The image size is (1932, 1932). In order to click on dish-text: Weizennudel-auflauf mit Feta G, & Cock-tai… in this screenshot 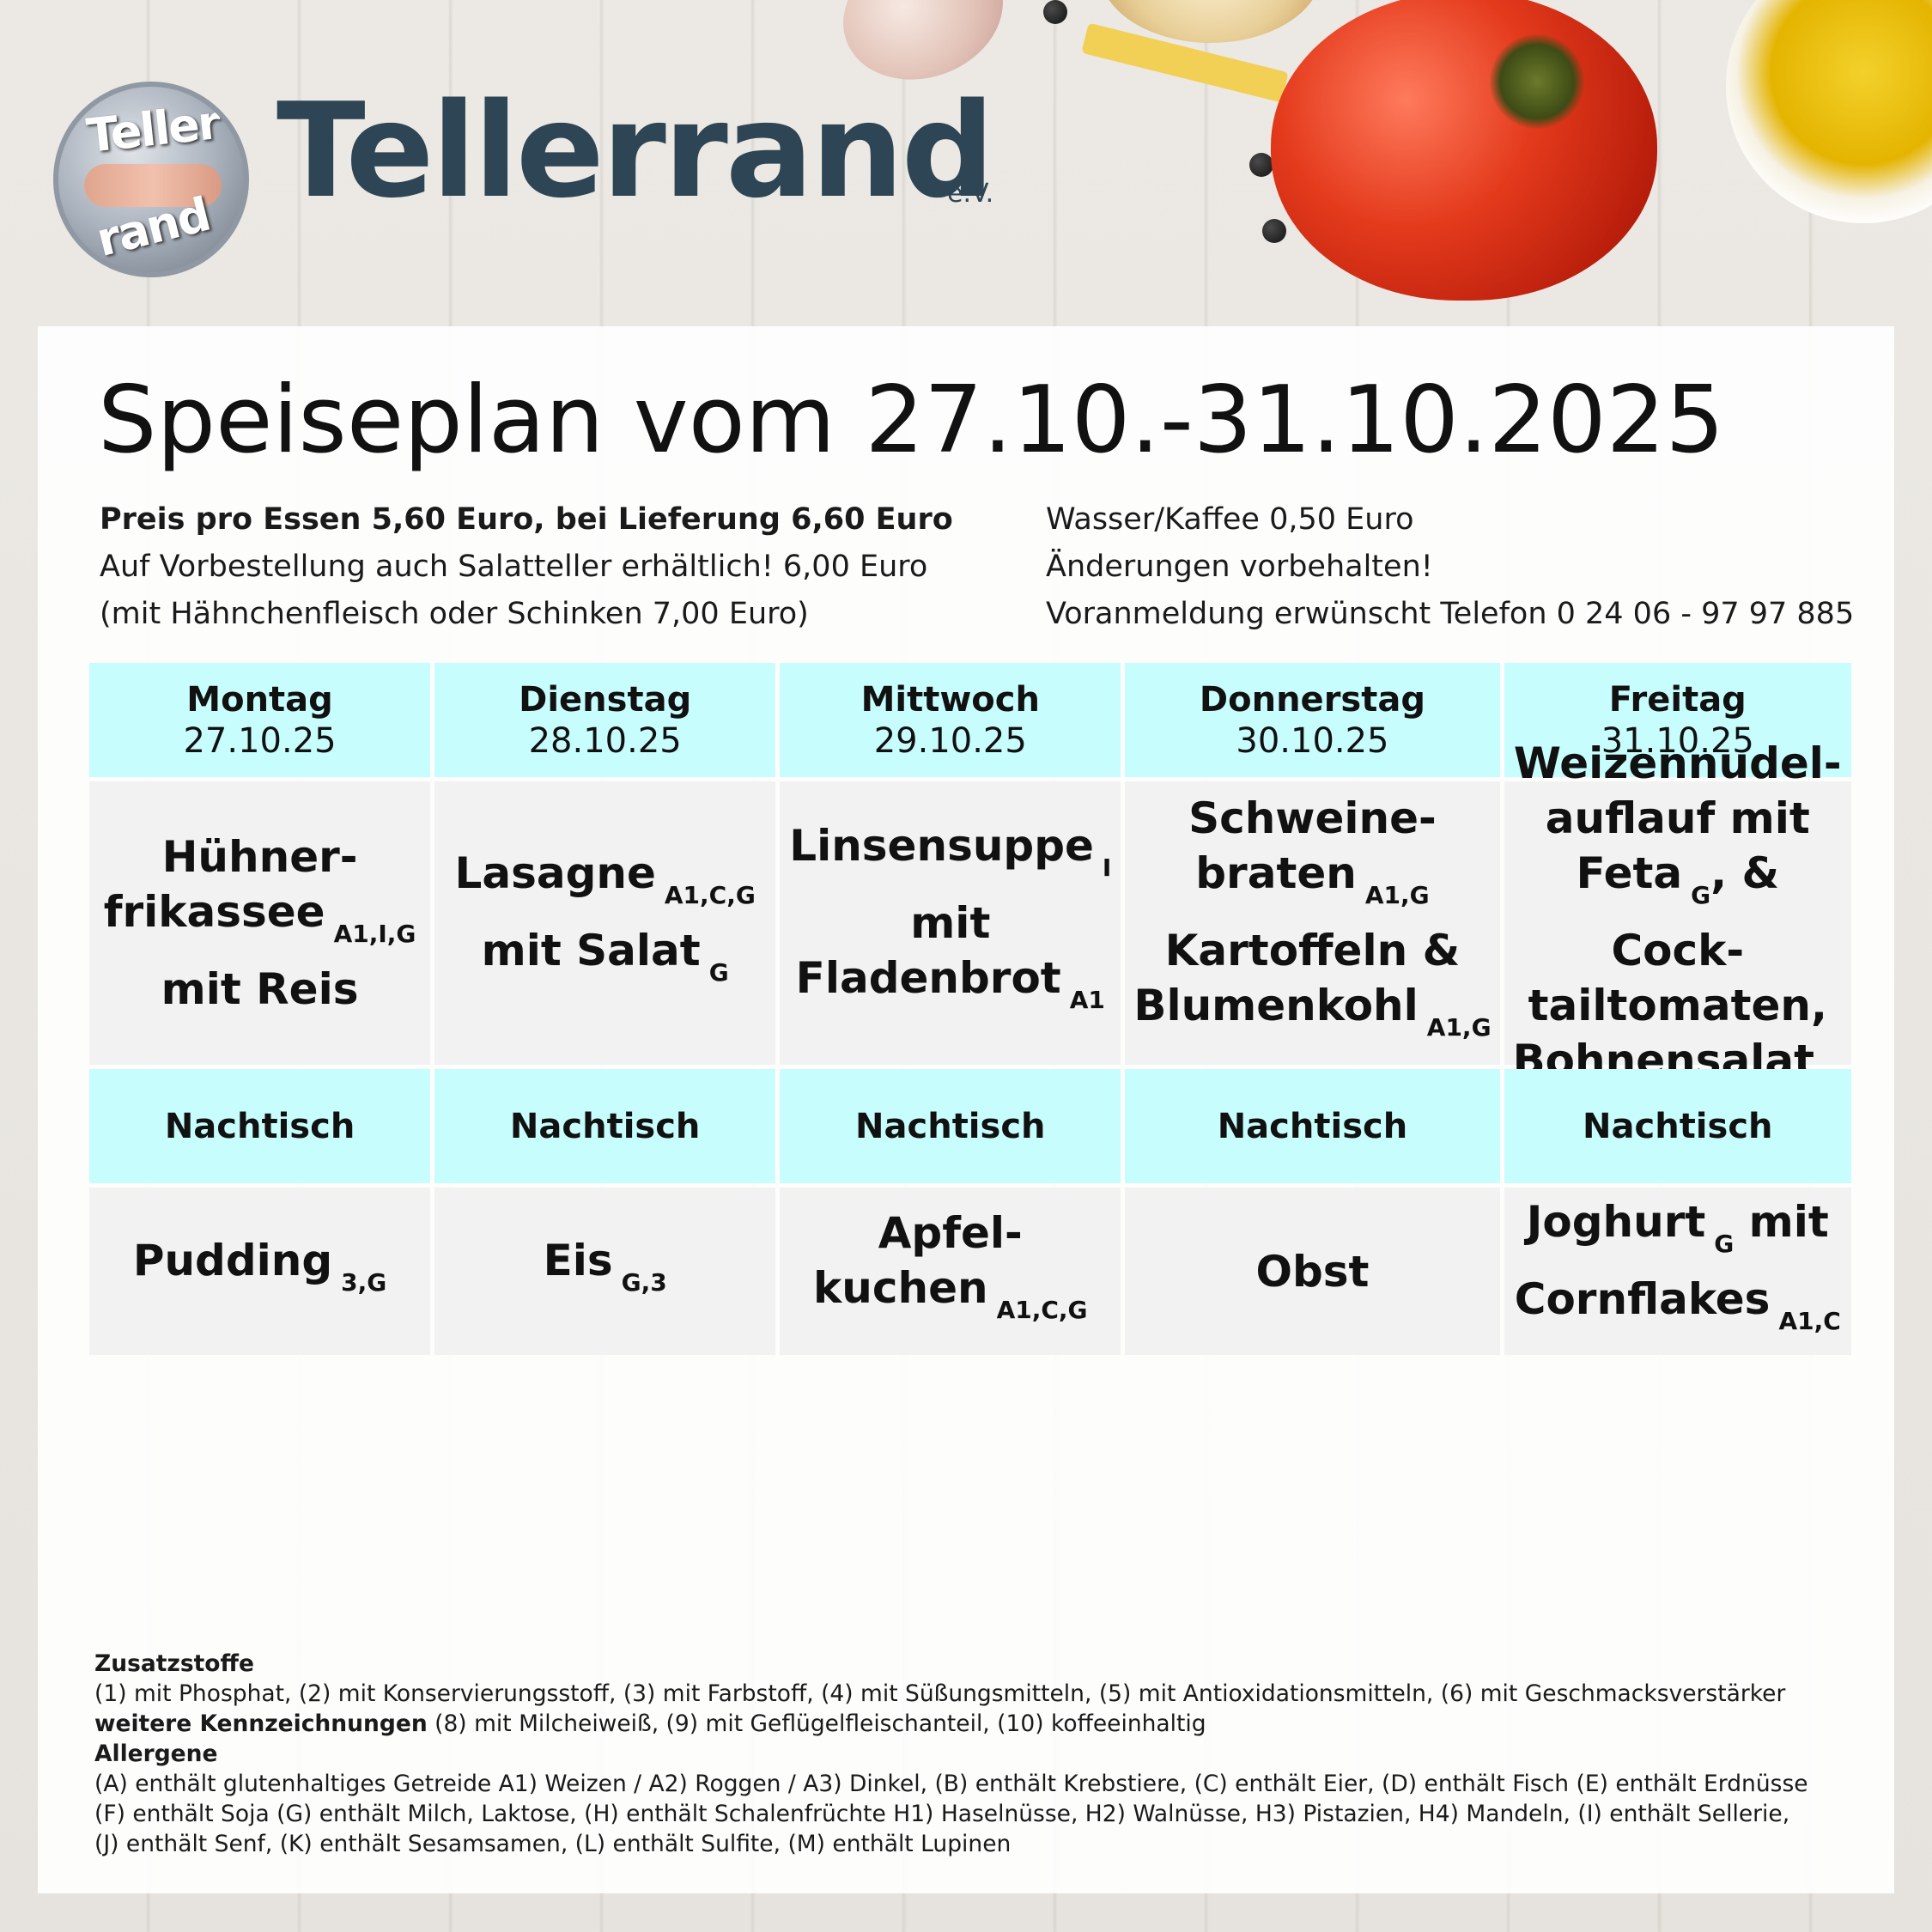, I will do `click(1678, 923)`.